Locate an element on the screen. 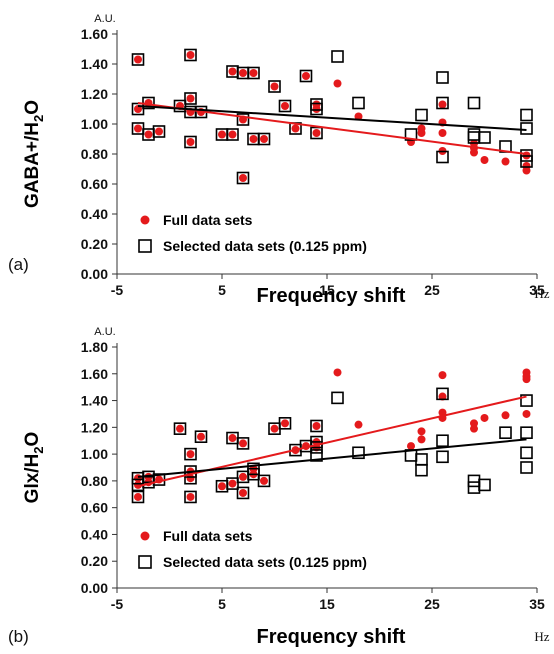 This screenshot has height=654, width=554. y-tick-label: 1.40 is located at coordinates (94, 401).